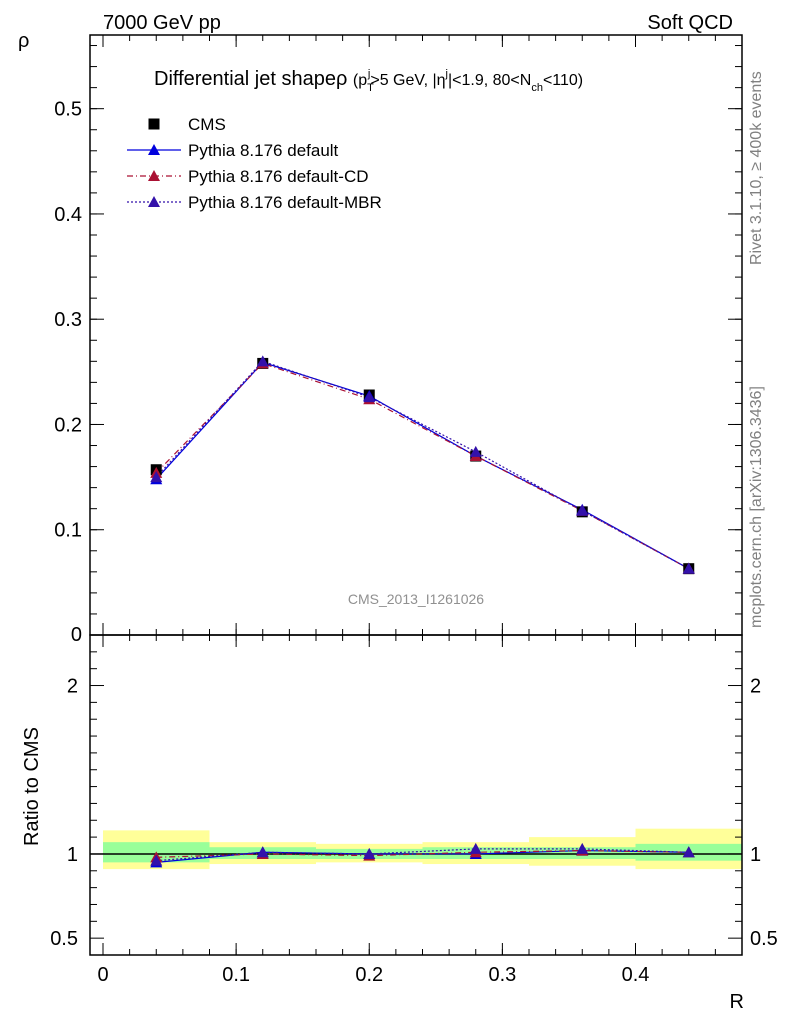  I want to click on ratio-tick-label-right: 1, so click(755, 855).